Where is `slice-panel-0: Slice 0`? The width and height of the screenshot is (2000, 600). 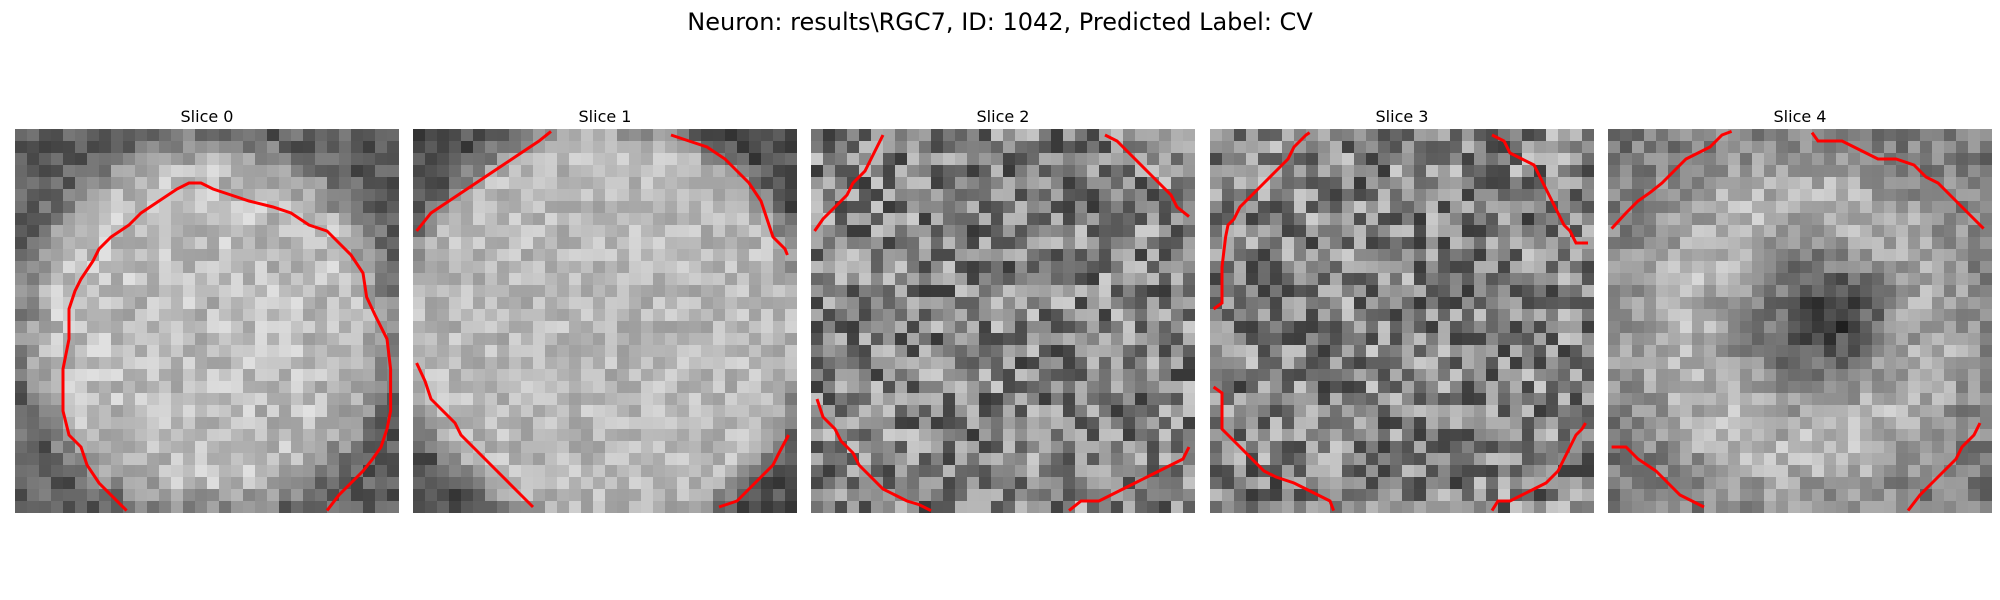
slice-panel-0: Slice 0 is located at coordinates (207, 309).